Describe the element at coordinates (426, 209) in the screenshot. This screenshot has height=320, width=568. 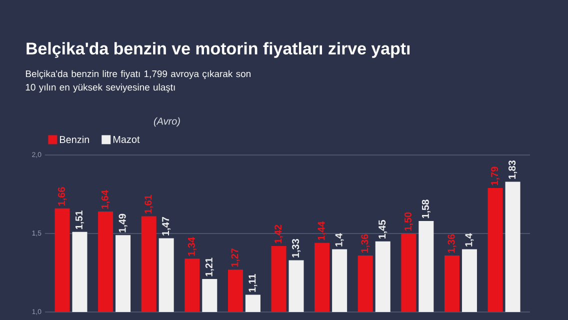
I see `data-label: 1,58` at that location.